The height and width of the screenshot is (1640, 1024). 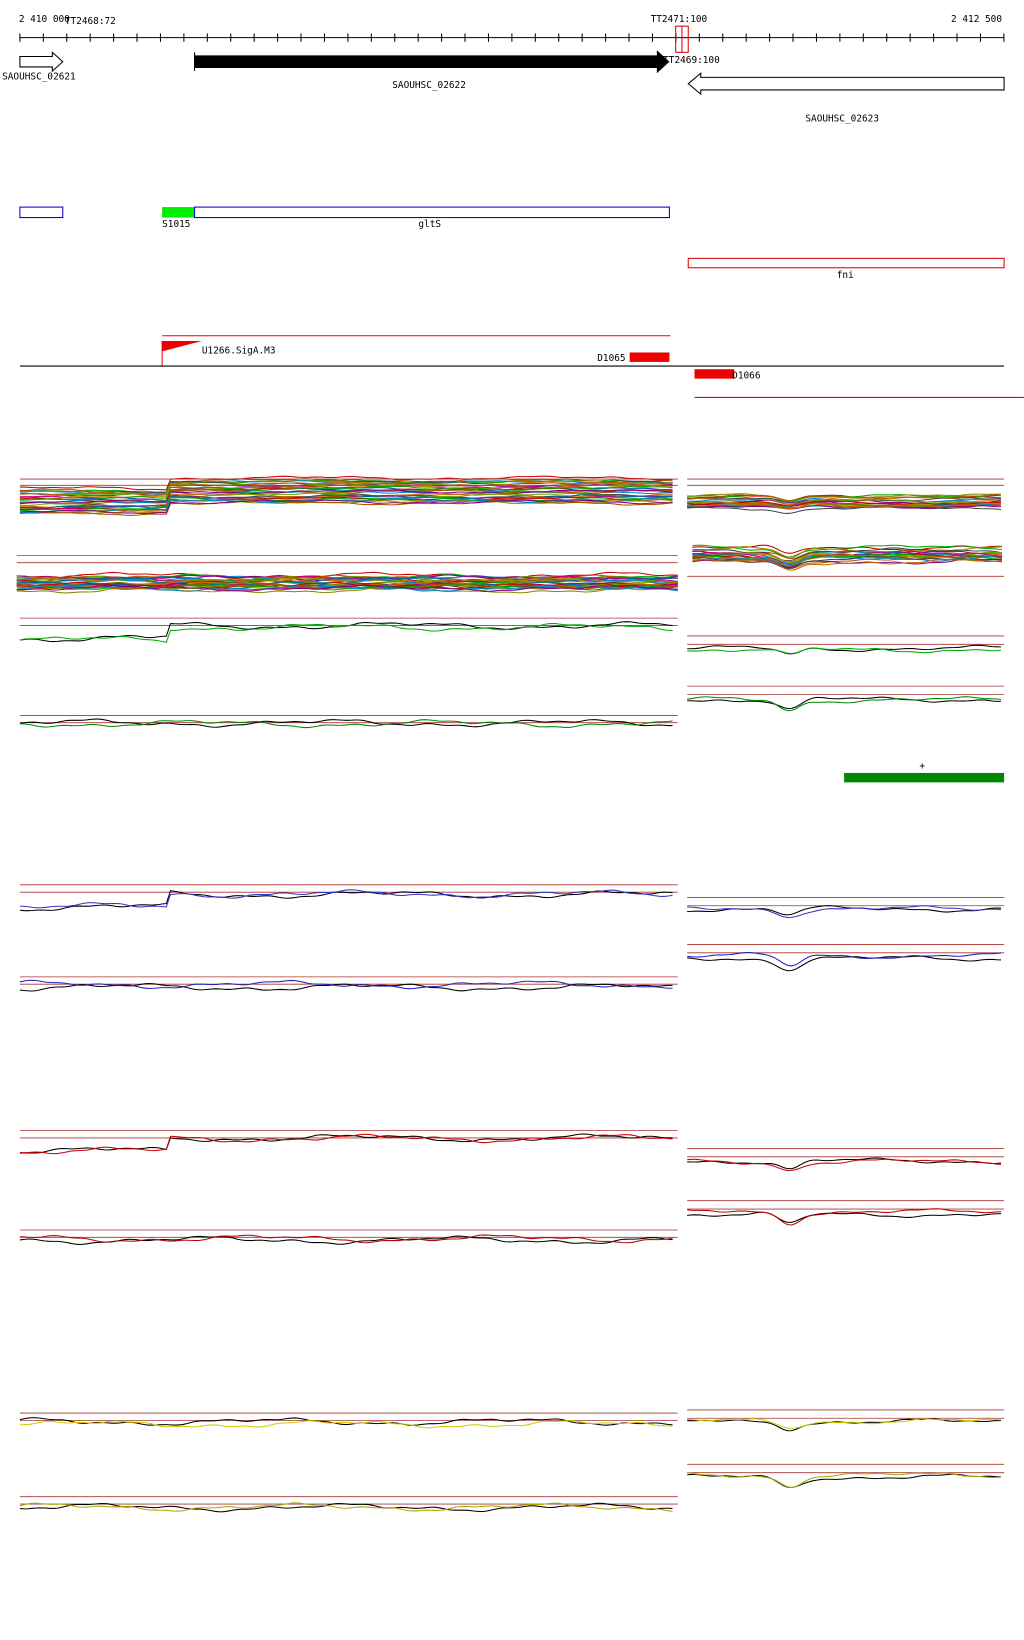 I want to click on strand-bar, so click(x=924, y=777).